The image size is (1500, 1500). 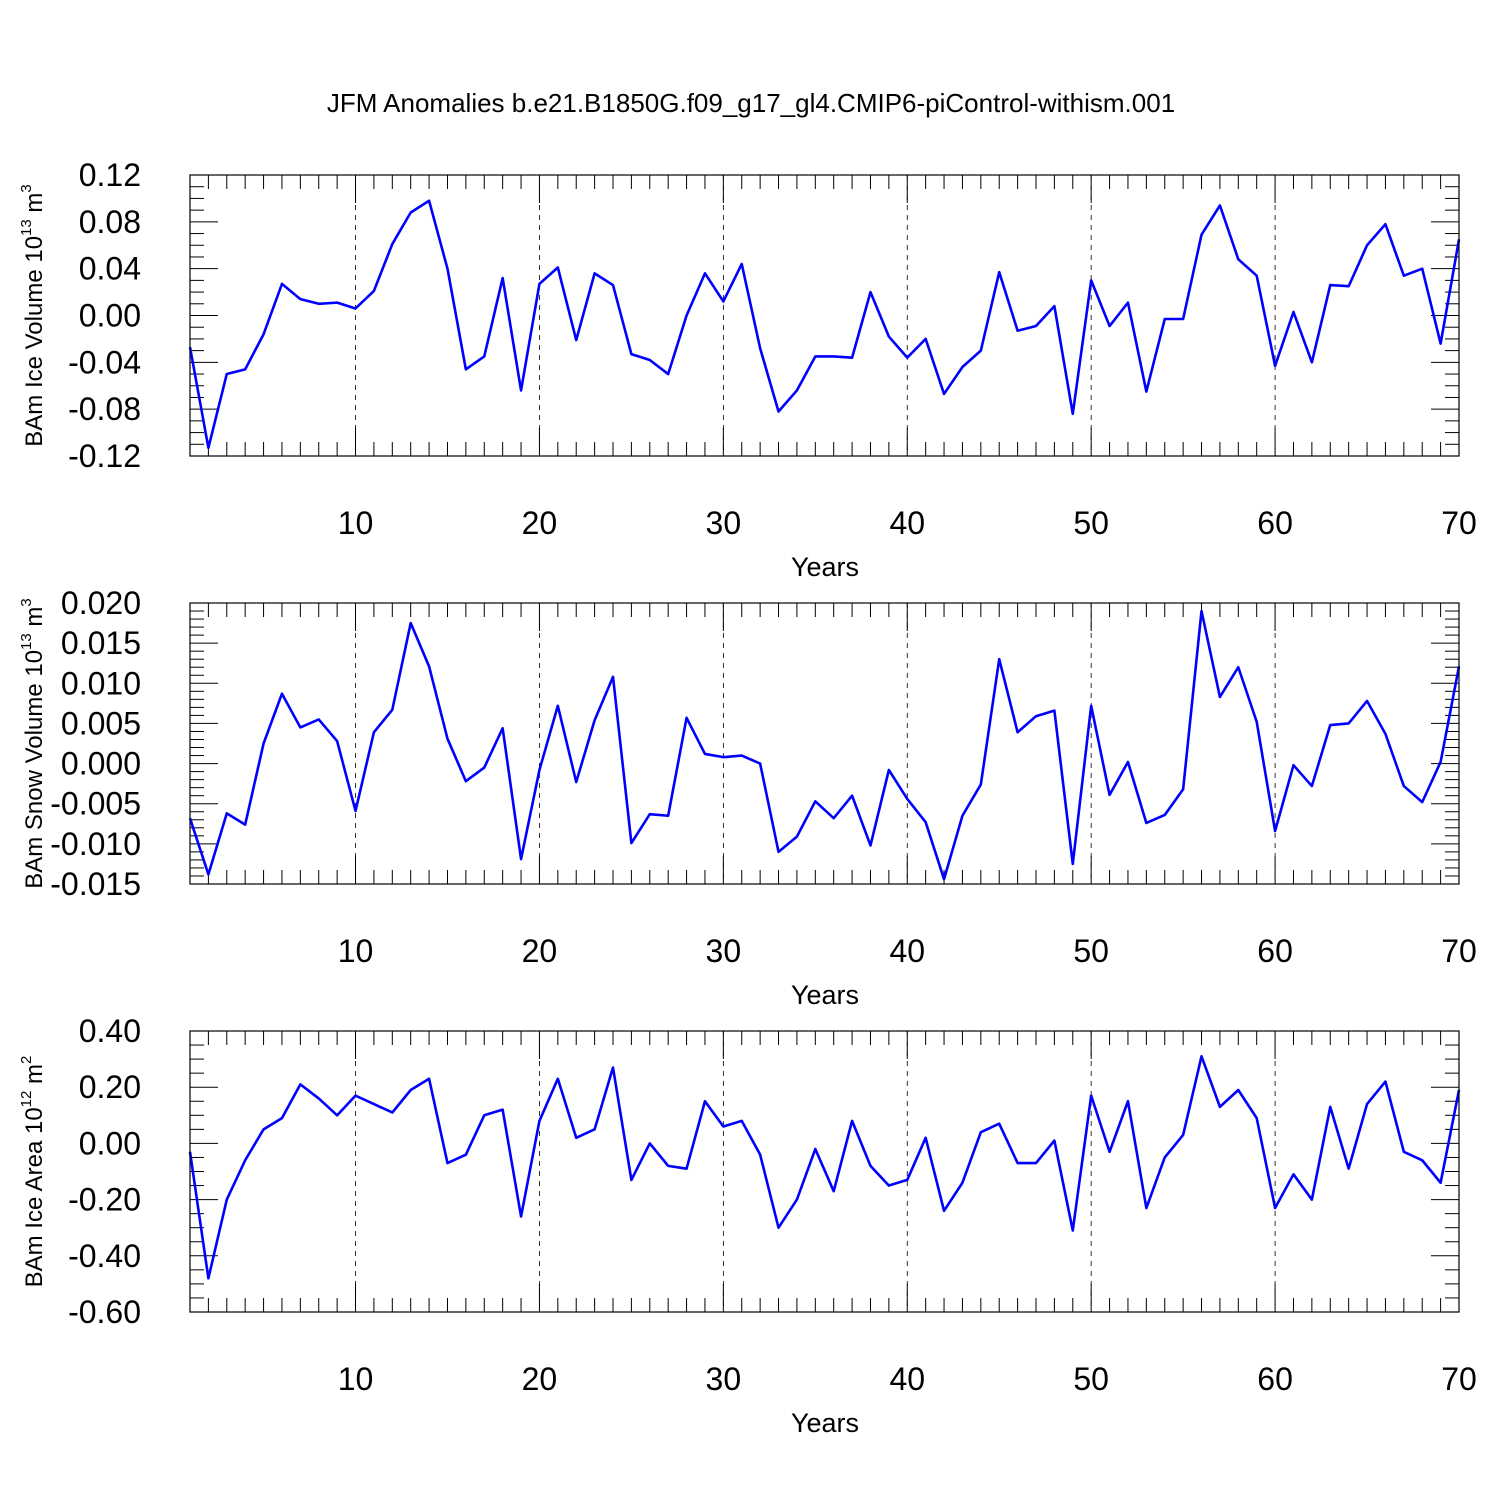 What do you see at coordinates (110, 269) in the screenshot?
I see `y-tick-label: 0.04` at bounding box center [110, 269].